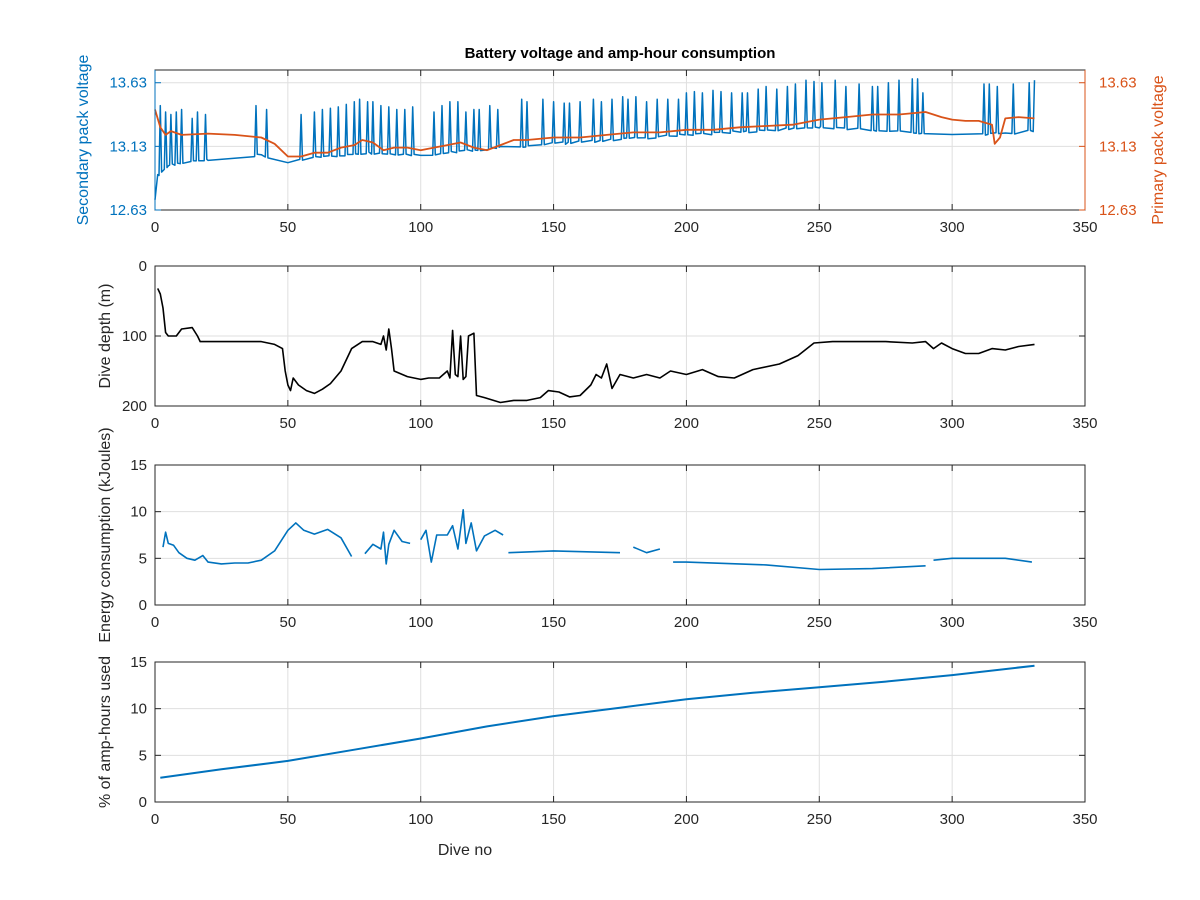  I want to click on y-tick-label: 200, so click(134, 406).